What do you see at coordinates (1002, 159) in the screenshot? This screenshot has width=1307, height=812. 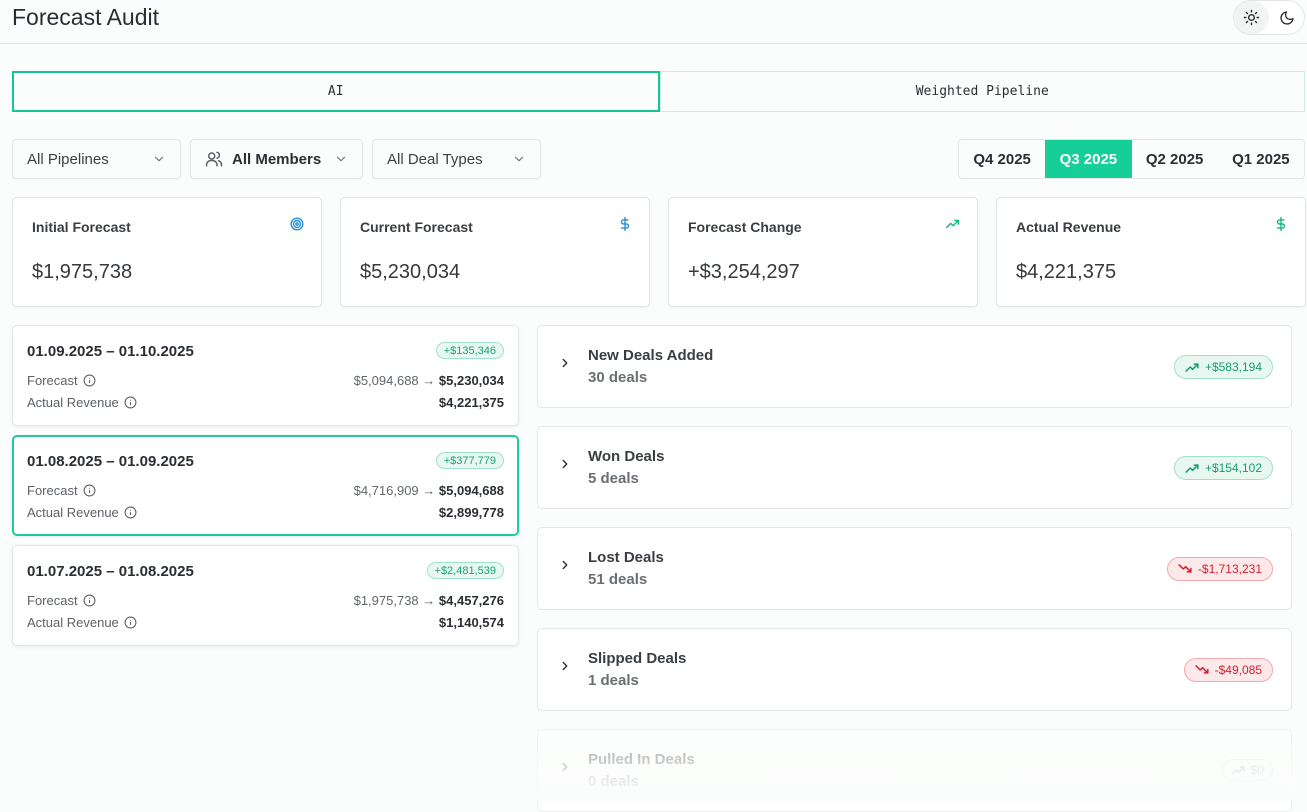 I see `quarter-q4-2025: Q4 2025` at bounding box center [1002, 159].